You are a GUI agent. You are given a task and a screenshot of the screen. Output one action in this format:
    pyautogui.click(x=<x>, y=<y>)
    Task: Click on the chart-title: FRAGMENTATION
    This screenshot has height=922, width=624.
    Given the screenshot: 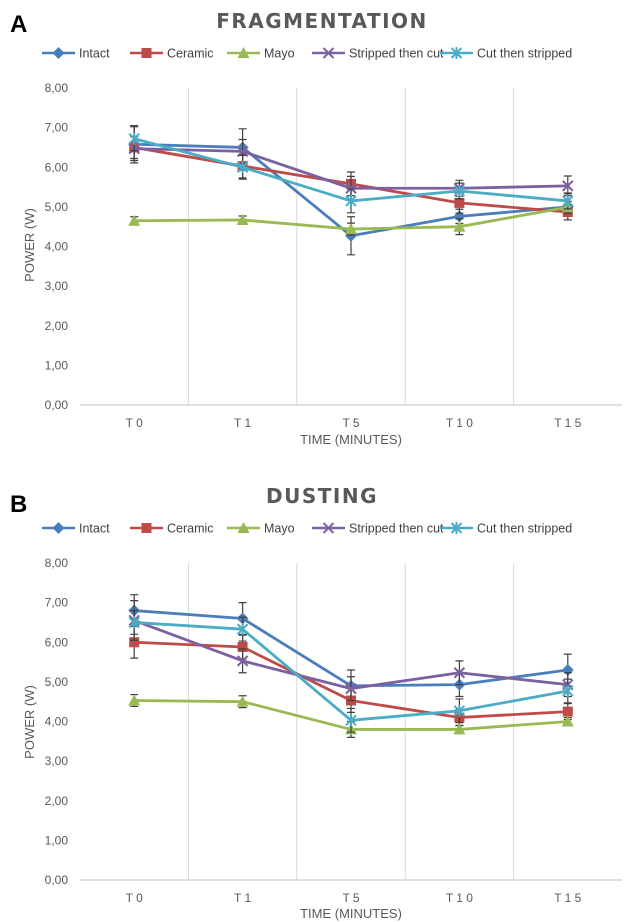 What is the action you would take?
    pyautogui.click(x=322, y=21)
    